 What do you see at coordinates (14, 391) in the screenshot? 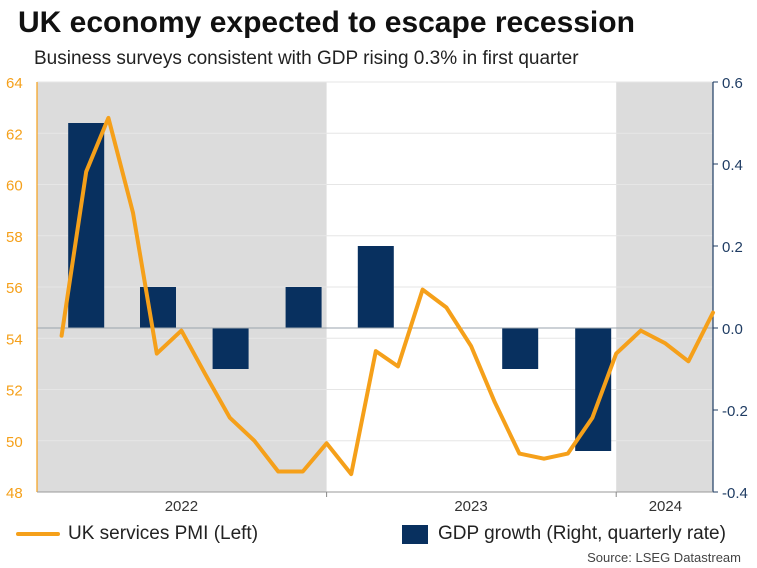
I see `left-tick-label: 52` at bounding box center [14, 391].